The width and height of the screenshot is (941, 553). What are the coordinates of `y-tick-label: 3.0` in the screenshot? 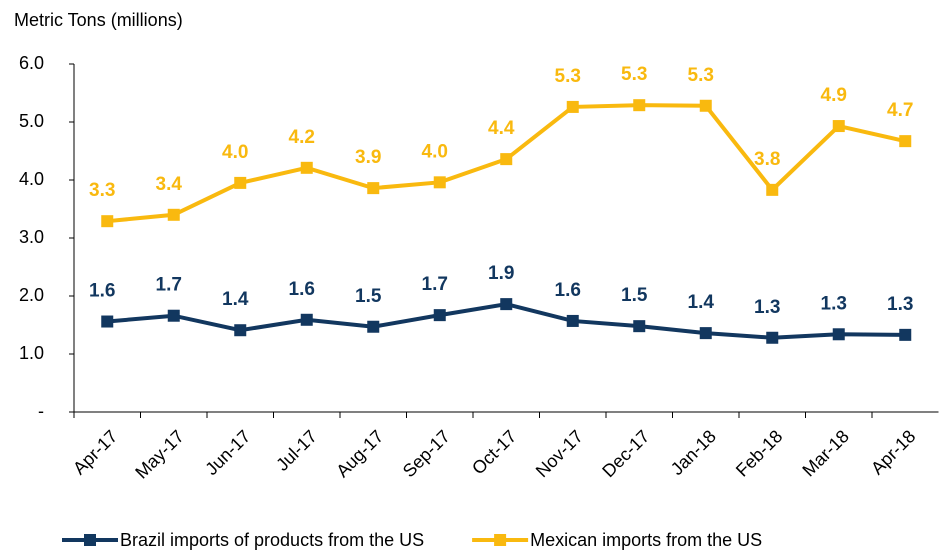 It's located at (31, 237).